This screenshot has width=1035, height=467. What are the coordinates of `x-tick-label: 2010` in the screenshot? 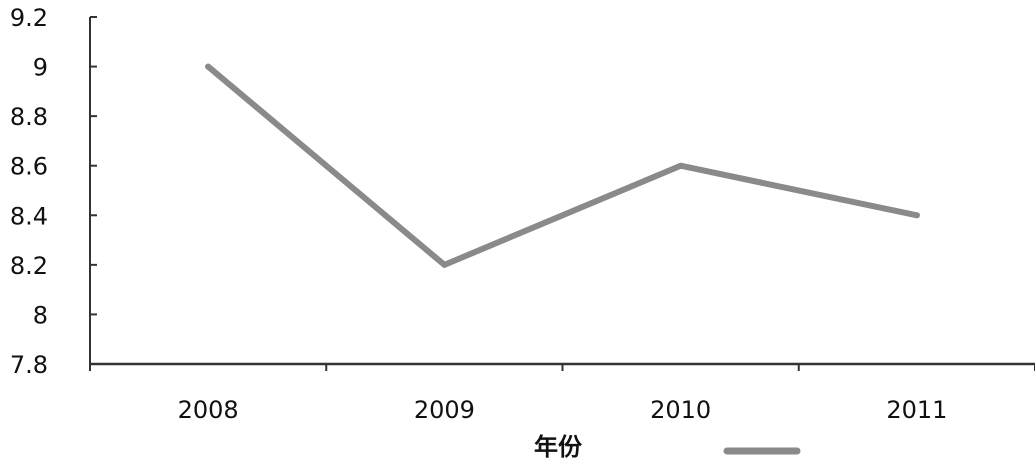 It's located at (680, 410).